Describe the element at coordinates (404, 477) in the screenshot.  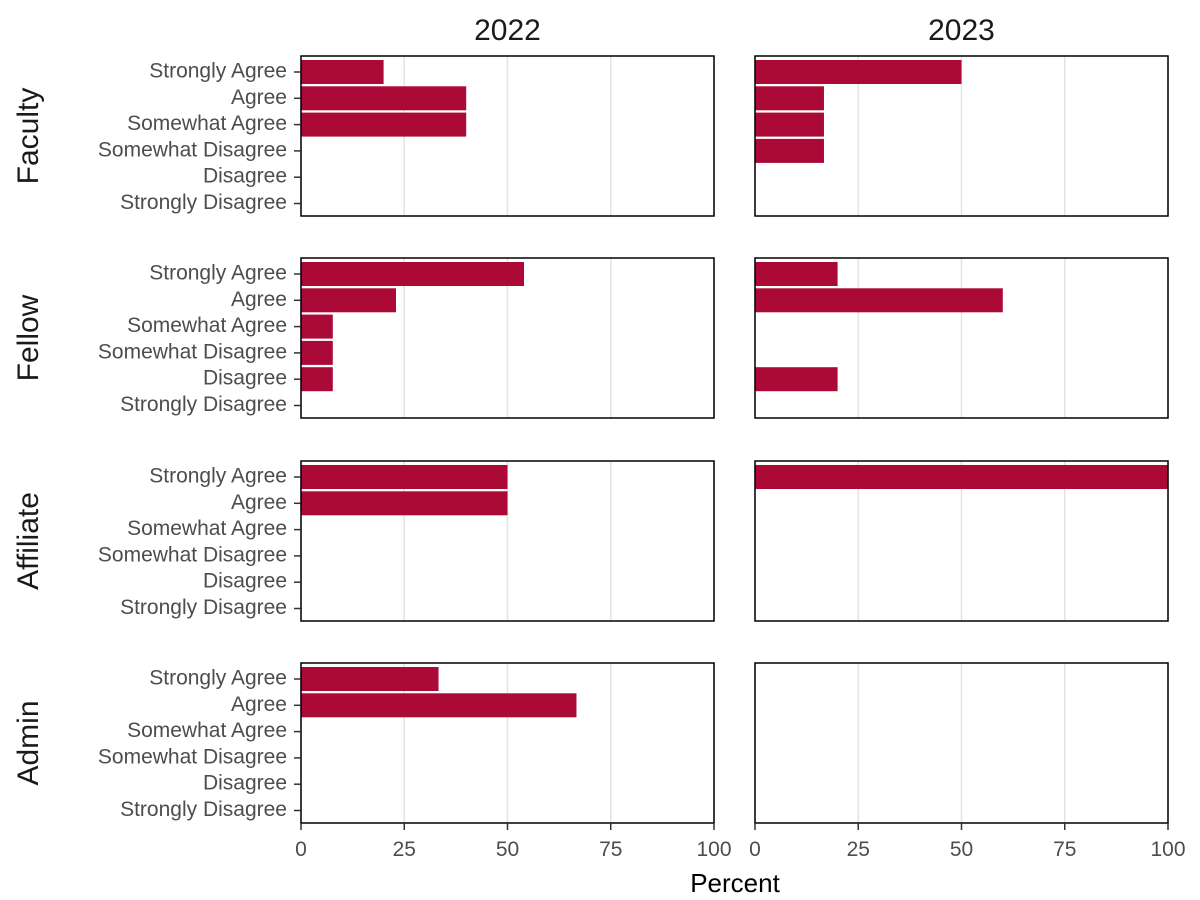
I see `bar-affiliate-2022-strongly-agree` at that location.